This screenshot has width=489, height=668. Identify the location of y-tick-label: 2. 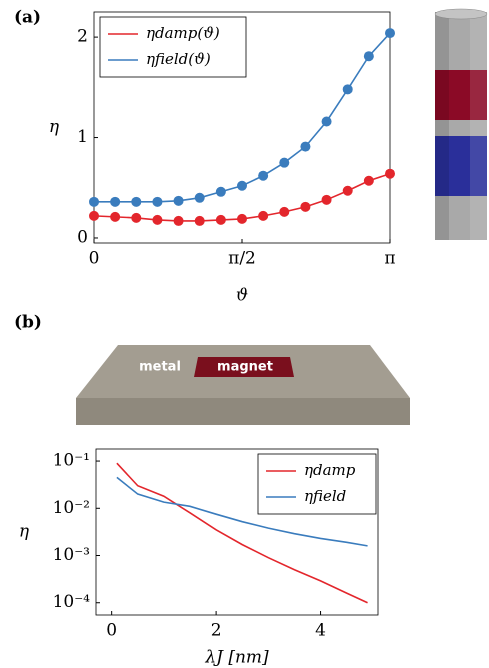
(82, 37).